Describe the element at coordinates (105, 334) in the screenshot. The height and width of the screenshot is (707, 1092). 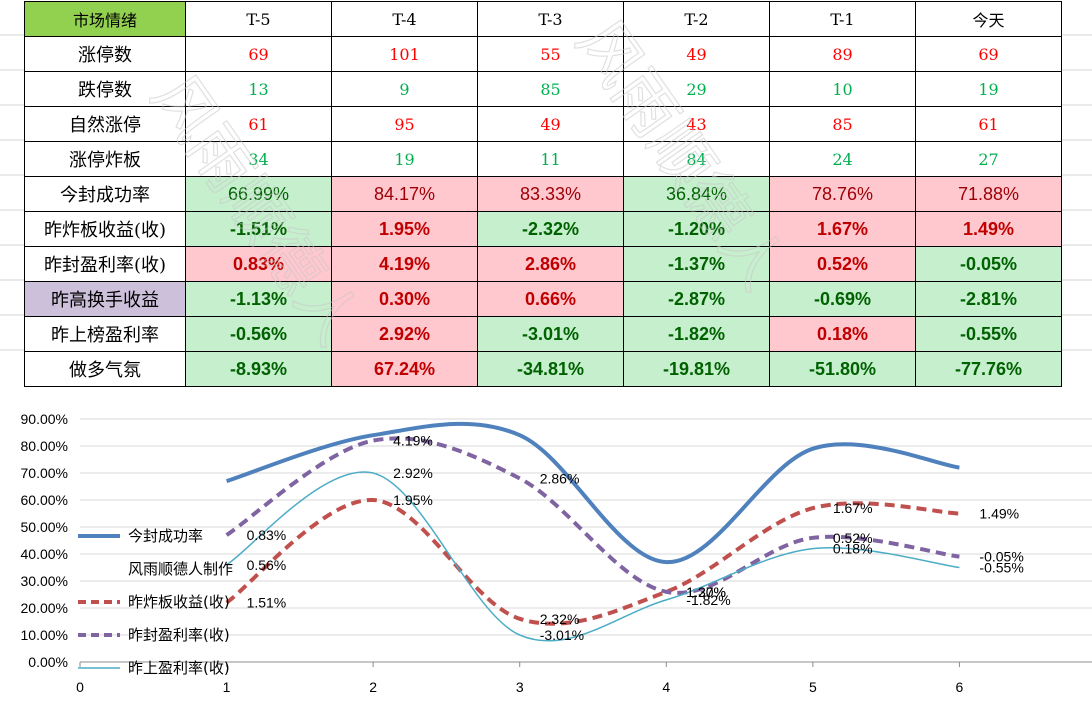
I see `row-label: 昨上榜盈利率` at that location.